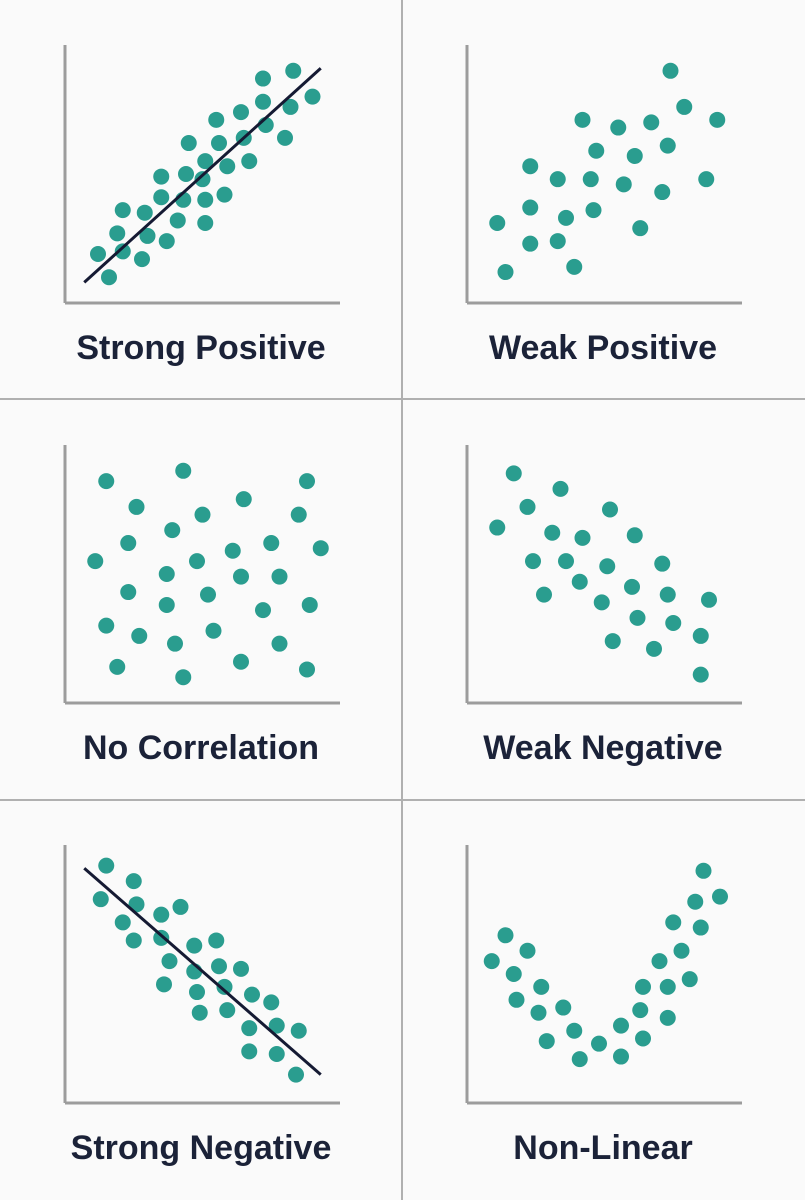 The height and width of the screenshot is (1200, 805). I want to click on panel-title: No Correlation, so click(201, 748).